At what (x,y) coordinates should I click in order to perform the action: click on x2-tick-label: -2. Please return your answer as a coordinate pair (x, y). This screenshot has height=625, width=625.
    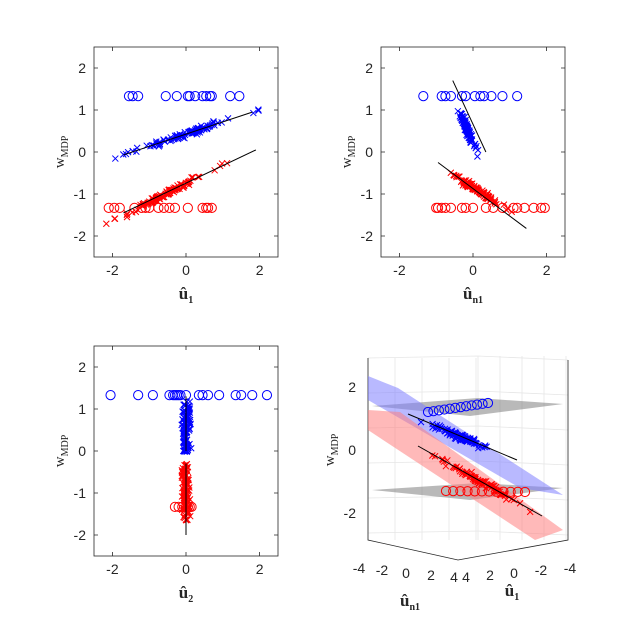
    Looking at the image, I should click on (541, 570).